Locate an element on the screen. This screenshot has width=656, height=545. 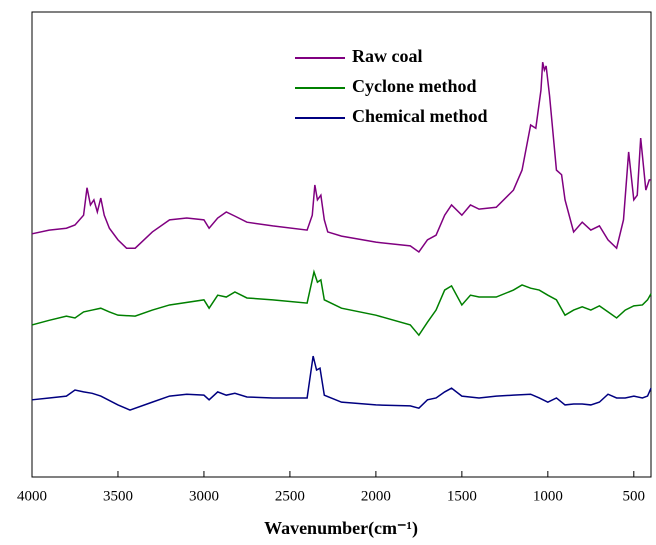
x-tick-label: 3000 is located at coordinates (204, 496).